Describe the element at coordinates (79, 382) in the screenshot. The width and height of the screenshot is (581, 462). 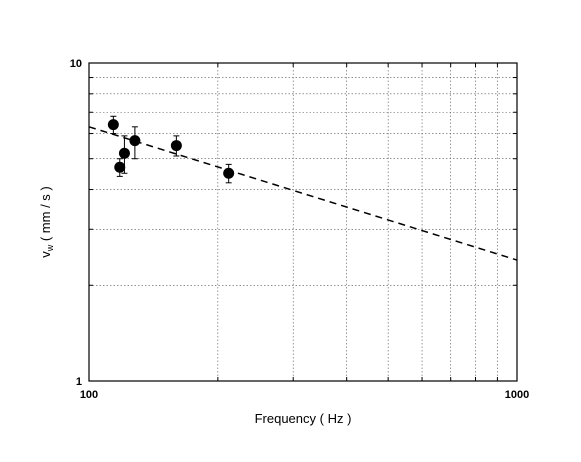
I see `y-tick-label: 1` at that location.